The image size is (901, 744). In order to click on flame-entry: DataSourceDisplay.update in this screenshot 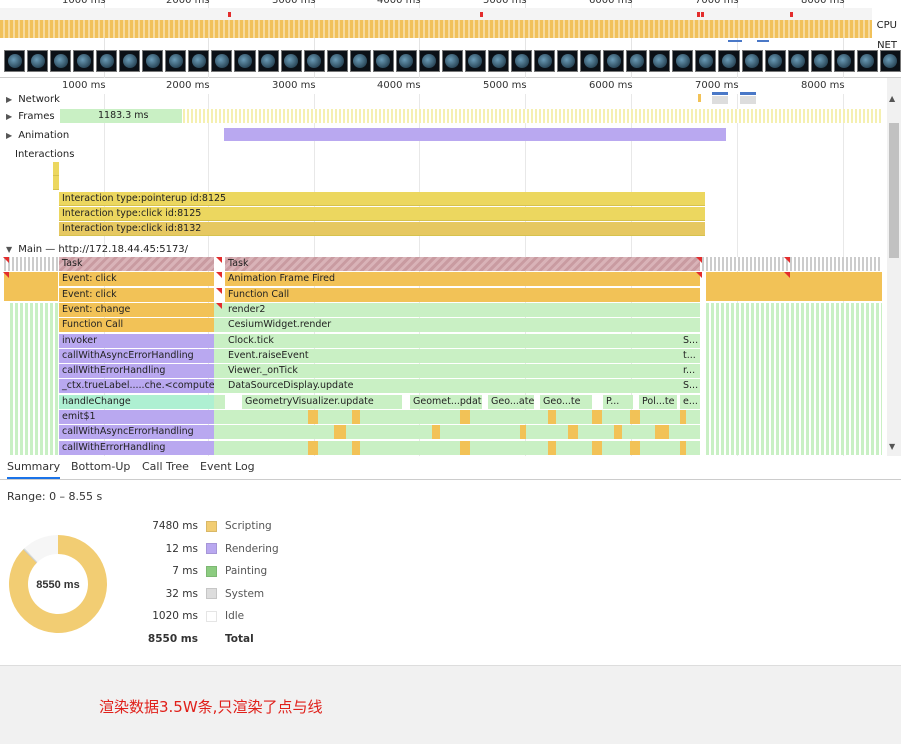, I will do `click(462, 386)`.